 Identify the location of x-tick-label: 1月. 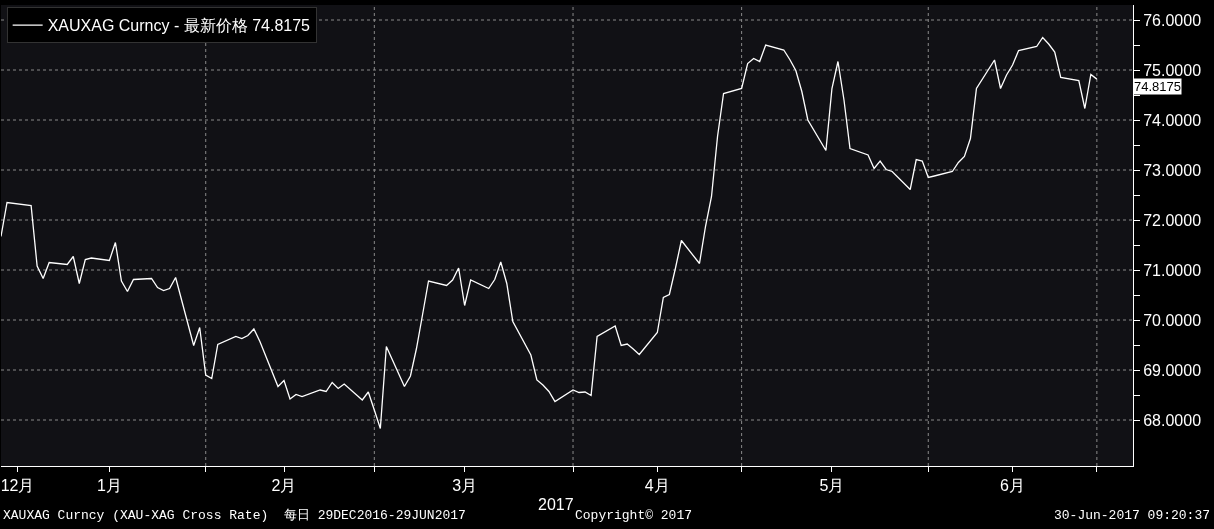
(109, 486).